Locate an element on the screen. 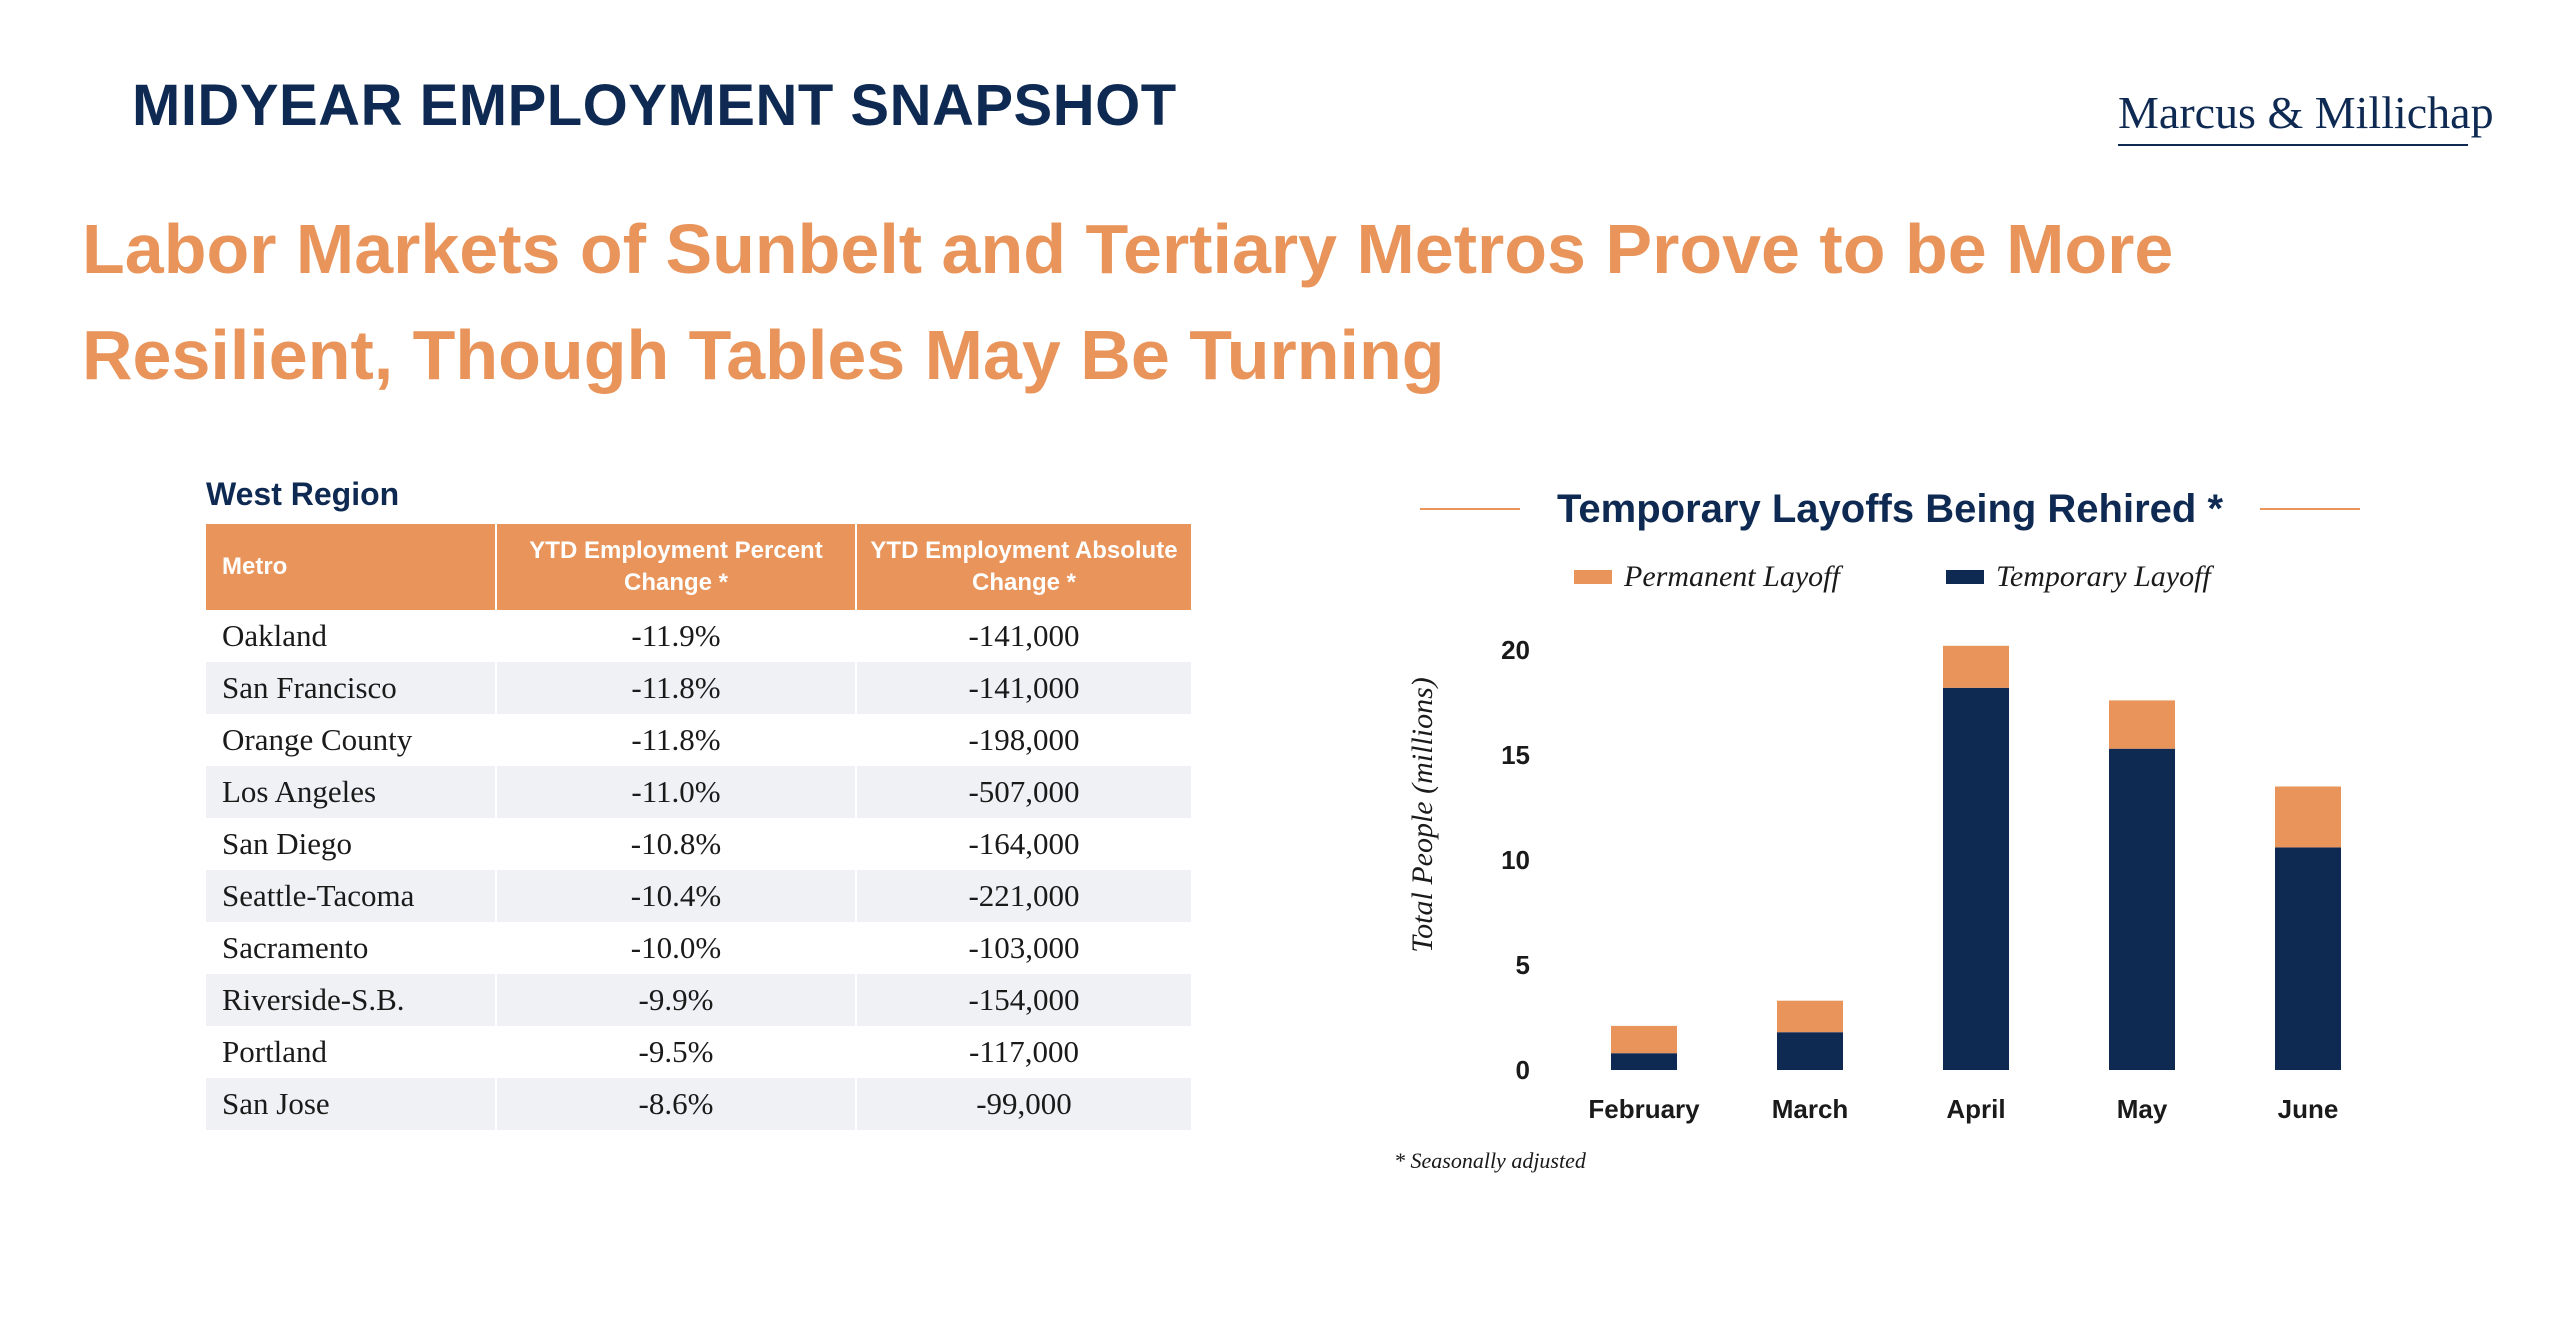  cell-percent-change: -9.9% is located at coordinates (676, 1000).